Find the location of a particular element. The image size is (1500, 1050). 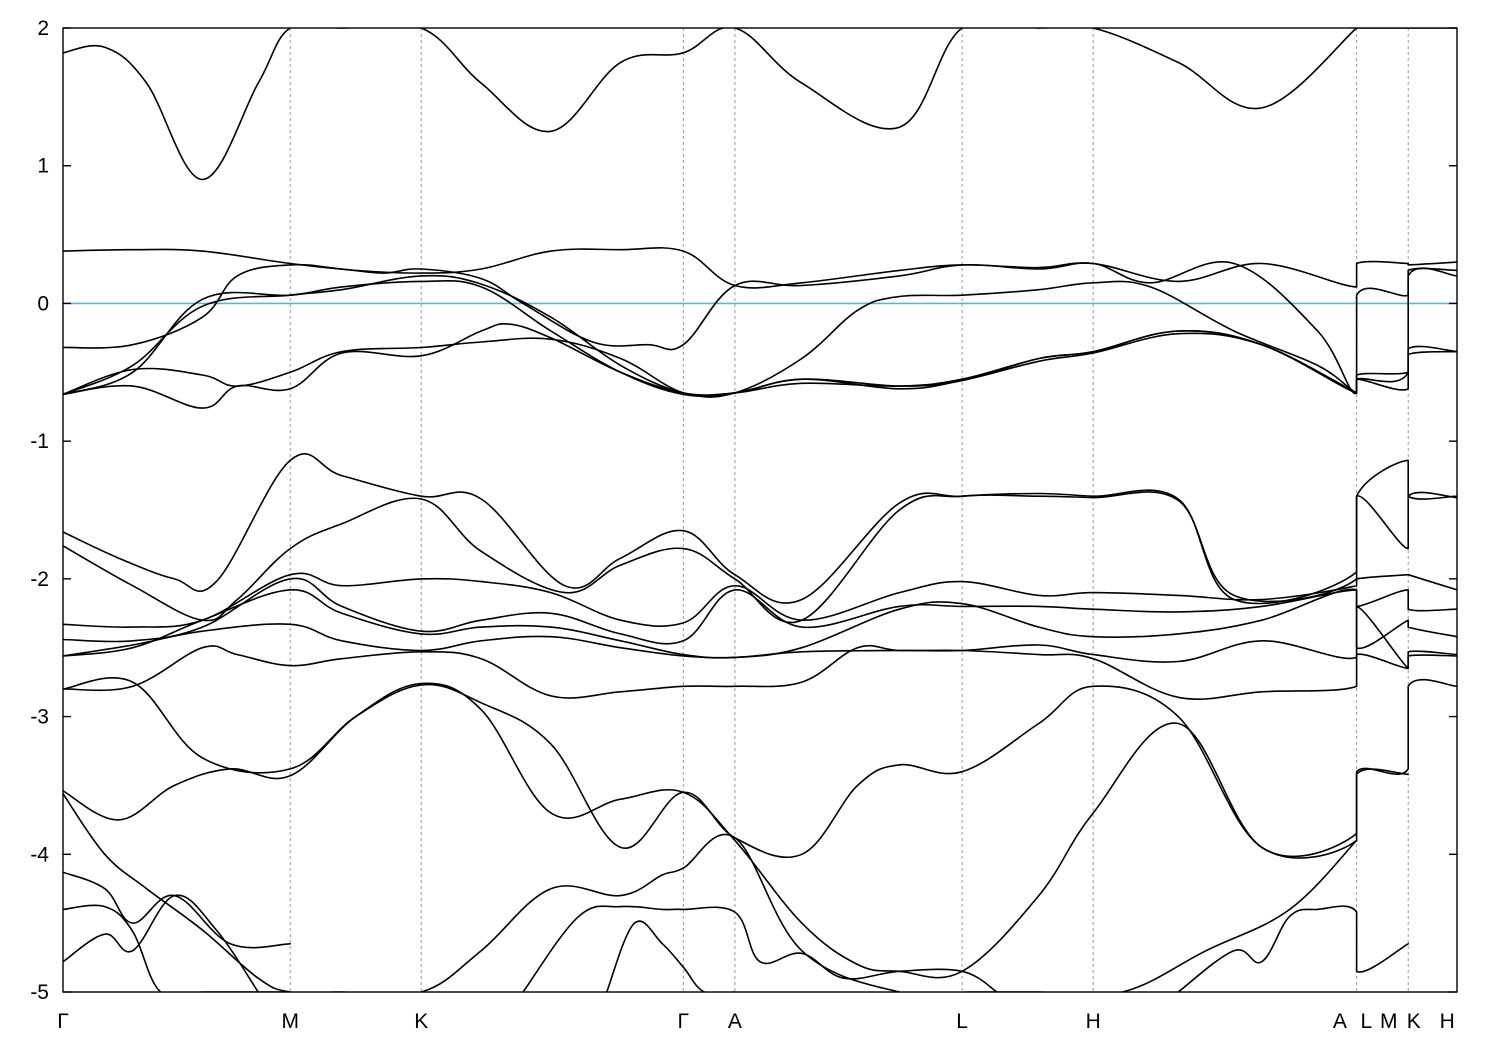

y-tick-label: 1 is located at coordinates (43, 166).